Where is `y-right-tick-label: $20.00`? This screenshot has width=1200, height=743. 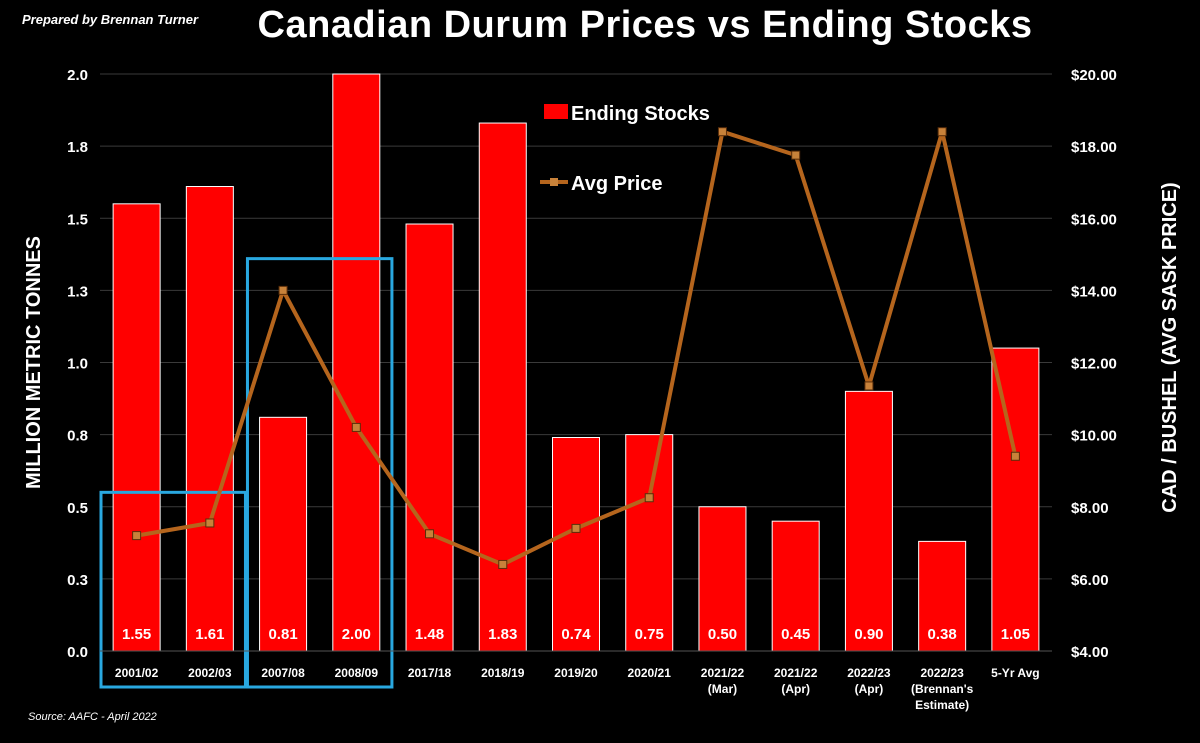 y-right-tick-label: $20.00 is located at coordinates (1094, 75).